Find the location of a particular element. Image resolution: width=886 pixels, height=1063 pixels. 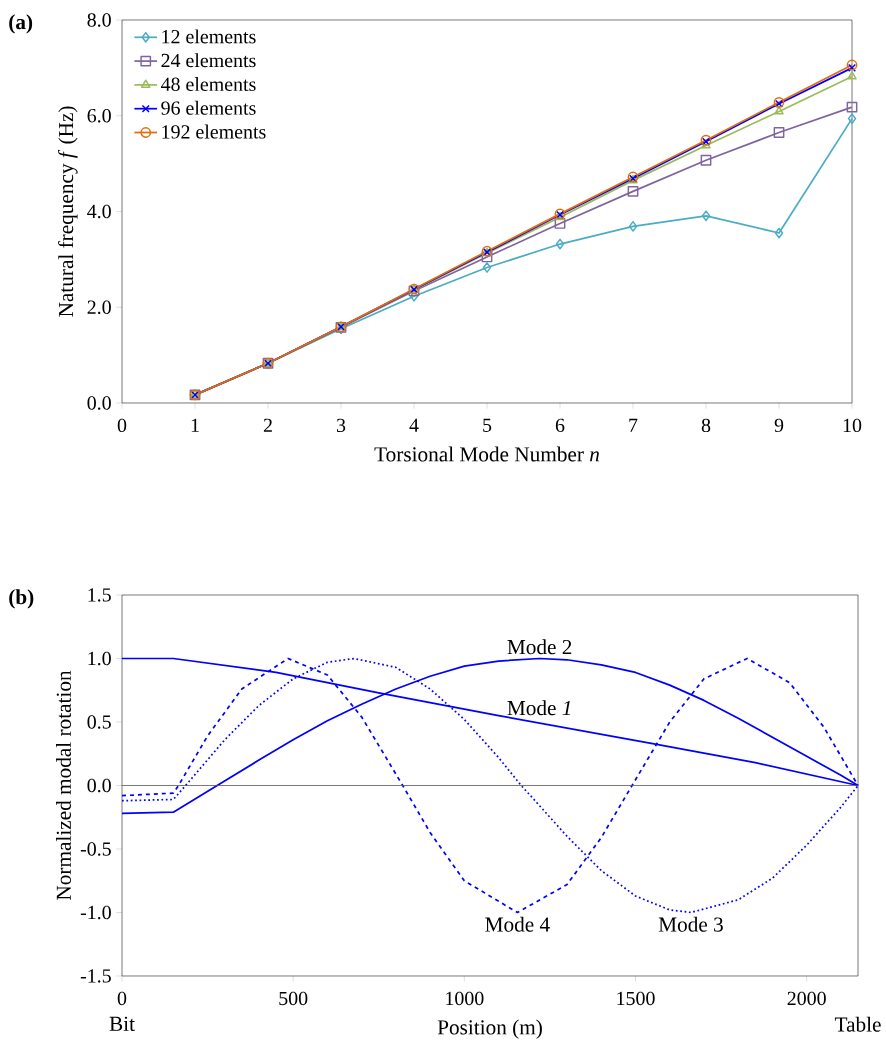

y-tick-label: 2.0 is located at coordinates (99, 307).